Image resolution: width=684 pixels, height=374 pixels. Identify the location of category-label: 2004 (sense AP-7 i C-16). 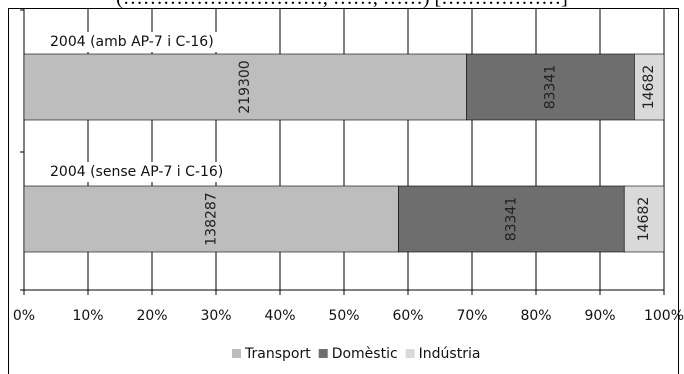
(136, 172).